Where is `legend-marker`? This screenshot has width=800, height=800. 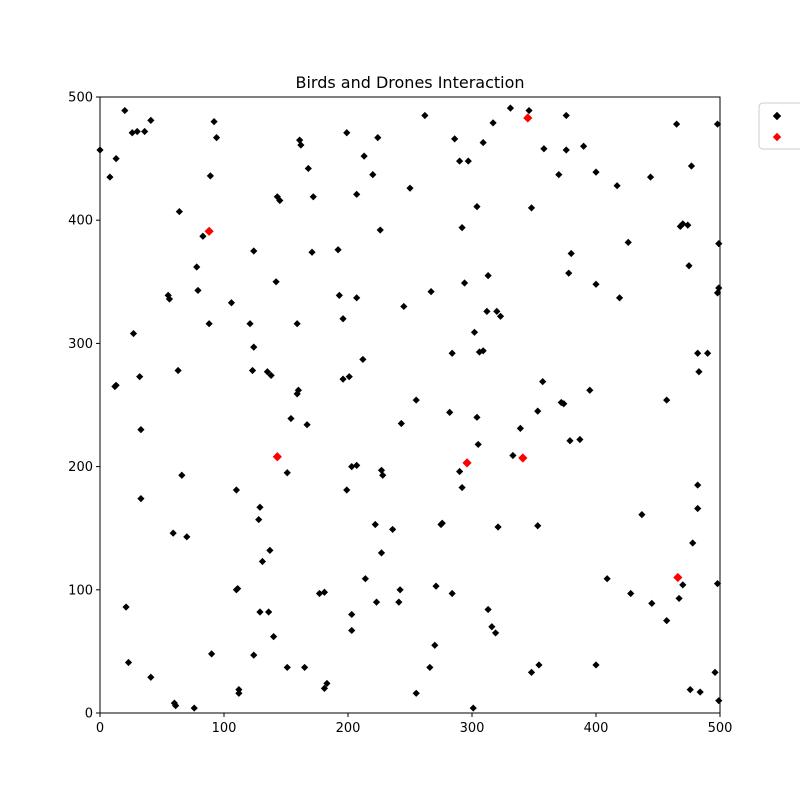 legend-marker is located at coordinates (777, 116).